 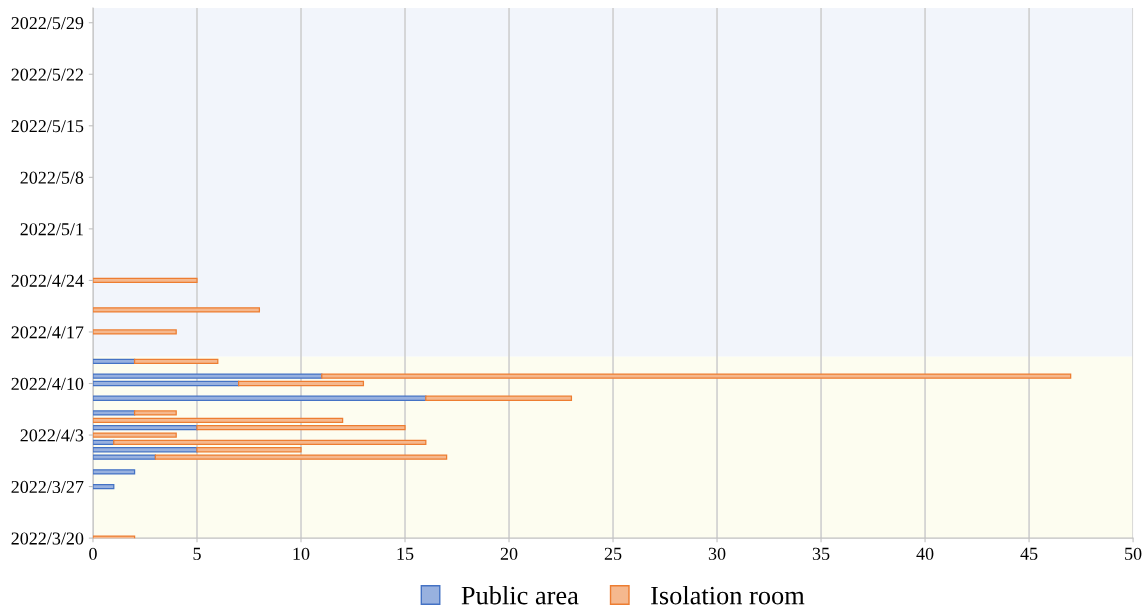 I want to click on y-tick-label: 2022/4/24, so click(x=47, y=280).